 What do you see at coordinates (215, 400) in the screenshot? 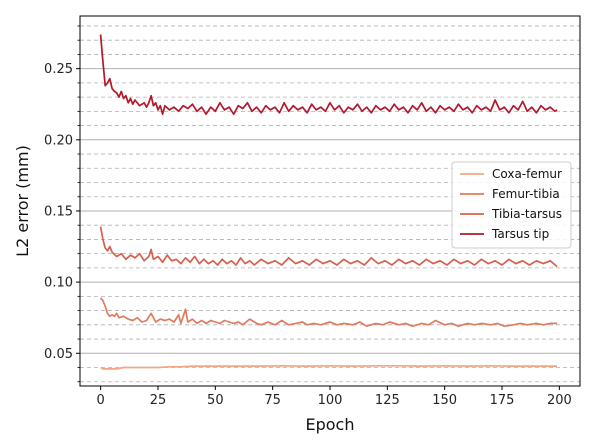
I see `x-tick-label: 50` at bounding box center [215, 400].